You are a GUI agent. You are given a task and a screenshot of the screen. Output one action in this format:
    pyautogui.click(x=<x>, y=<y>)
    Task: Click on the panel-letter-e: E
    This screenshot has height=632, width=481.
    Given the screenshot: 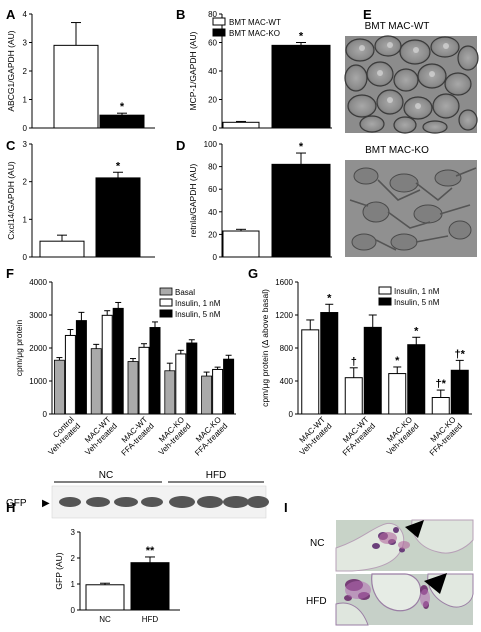 What is the action you would take?
    pyautogui.click(x=367, y=14)
    